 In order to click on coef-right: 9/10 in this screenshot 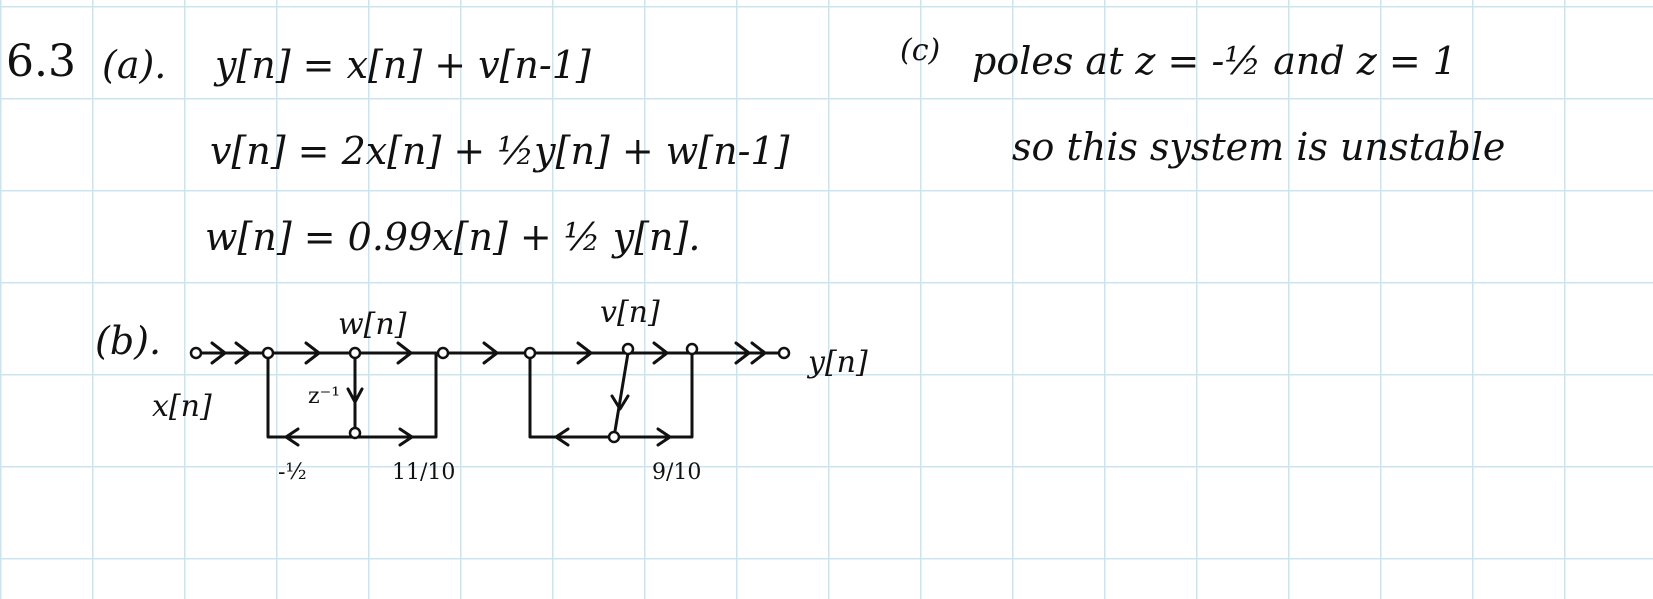, I will do `click(677, 472)`.